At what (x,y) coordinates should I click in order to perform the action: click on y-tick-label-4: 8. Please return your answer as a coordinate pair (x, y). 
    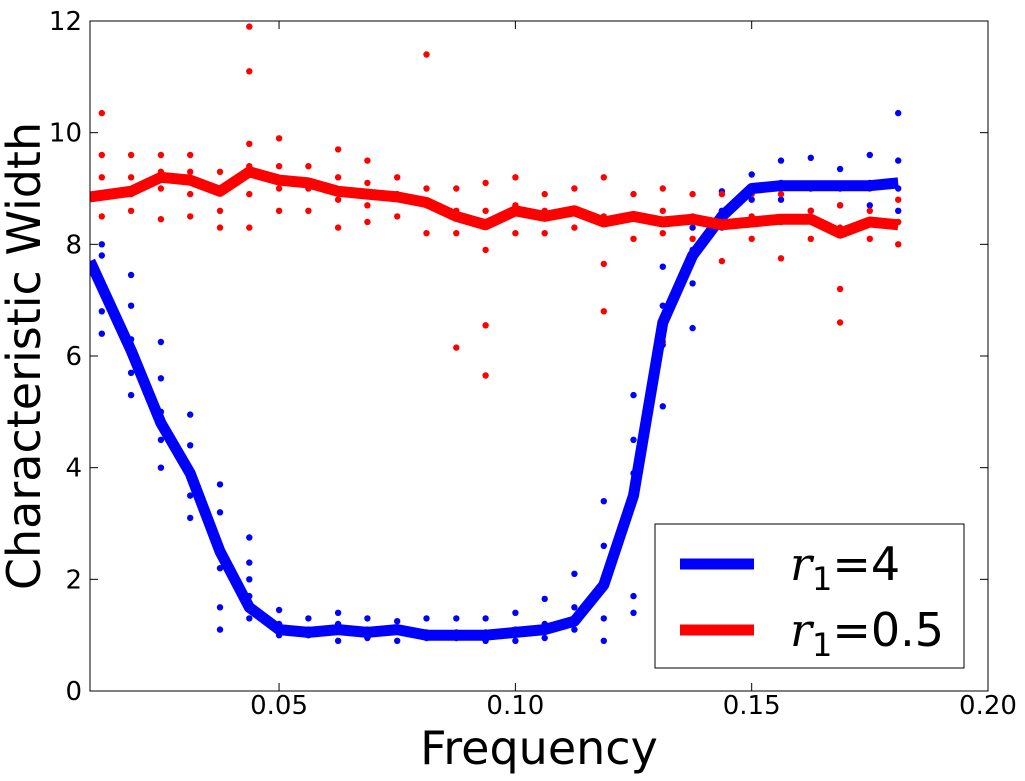
    Looking at the image, I should click on (73, 245).